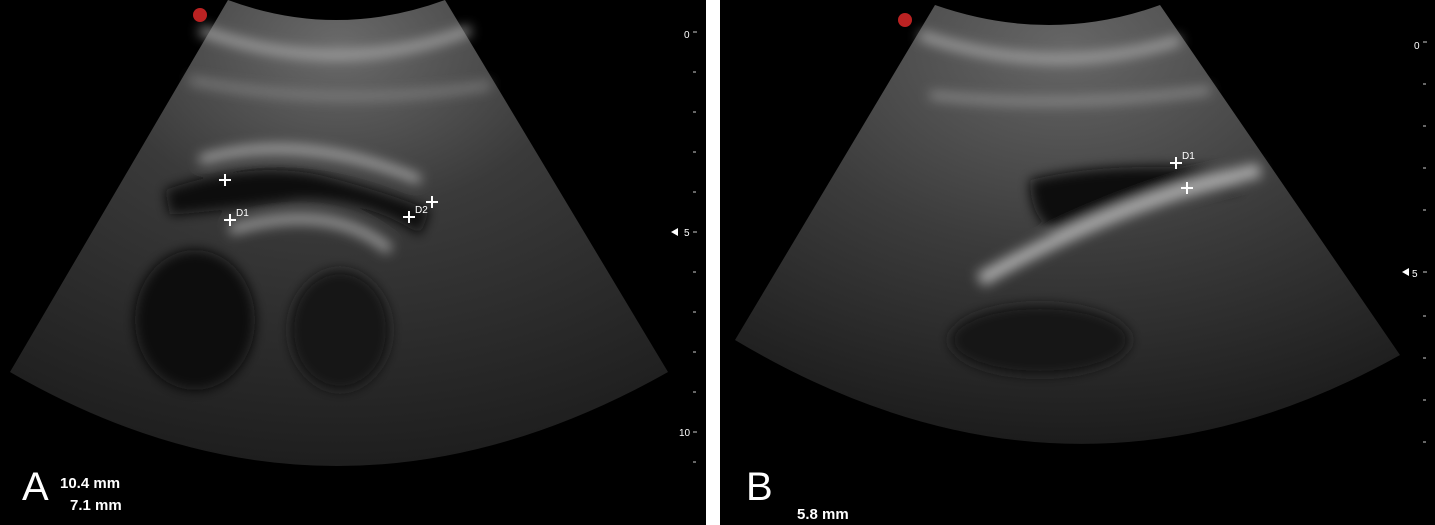 This screenshot has height=525, width=1435. What do you see at coordinates (823, 514) in the screenshot?
I see `measurement: 5.8 mm` at bounding box center [823, 514].